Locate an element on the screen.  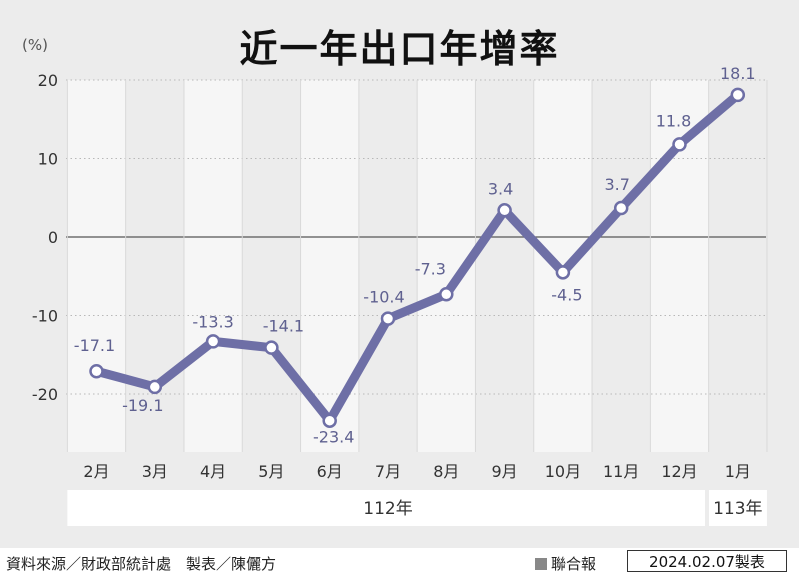
x-tick-label: 6月 is located at coordinates (330, 471).